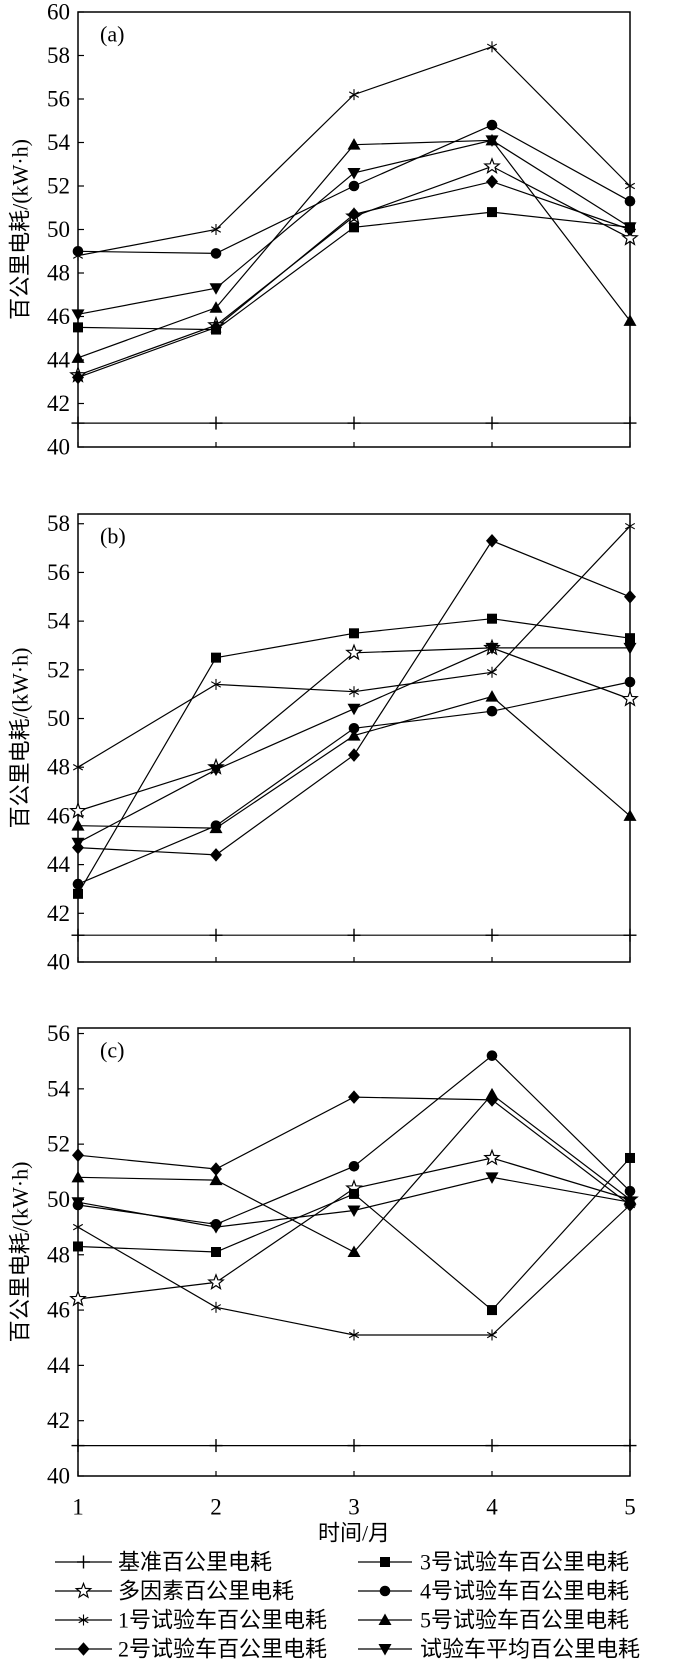 The height and width of the screenshot is (1667, 700). I want to click on ytick-label-a-3: 46, so click(58, 316).